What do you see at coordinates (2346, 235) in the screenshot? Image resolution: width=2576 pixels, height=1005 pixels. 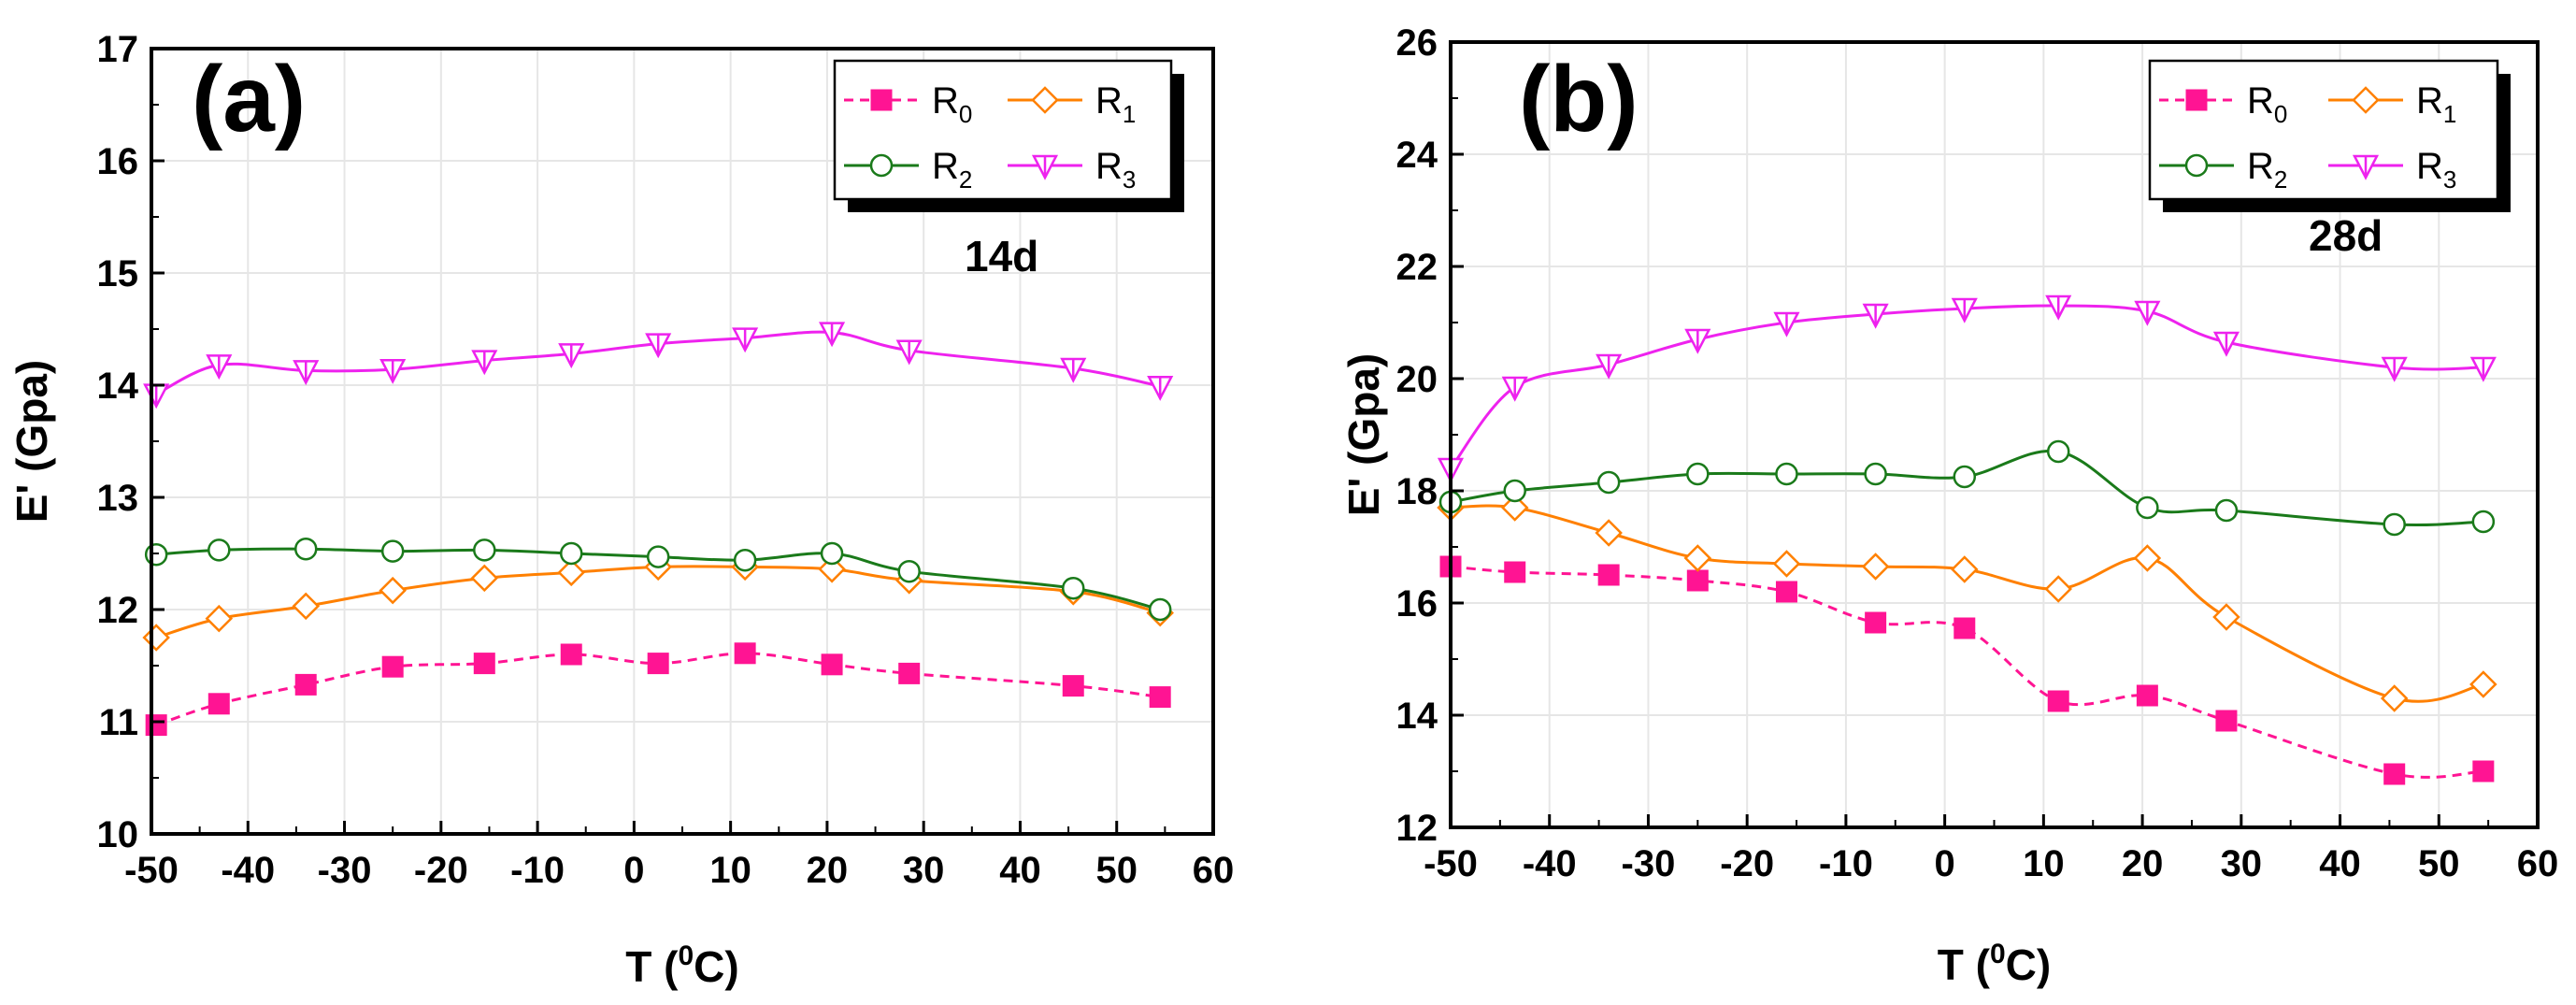 I see `age-label: 28d` at bounding box center [2346, 235].